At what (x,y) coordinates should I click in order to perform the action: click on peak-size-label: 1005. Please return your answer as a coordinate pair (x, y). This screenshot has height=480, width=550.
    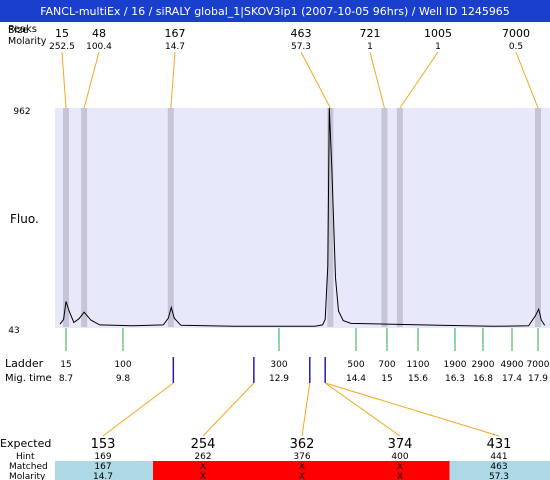
    Looking at the image, I should click on (438, 33).